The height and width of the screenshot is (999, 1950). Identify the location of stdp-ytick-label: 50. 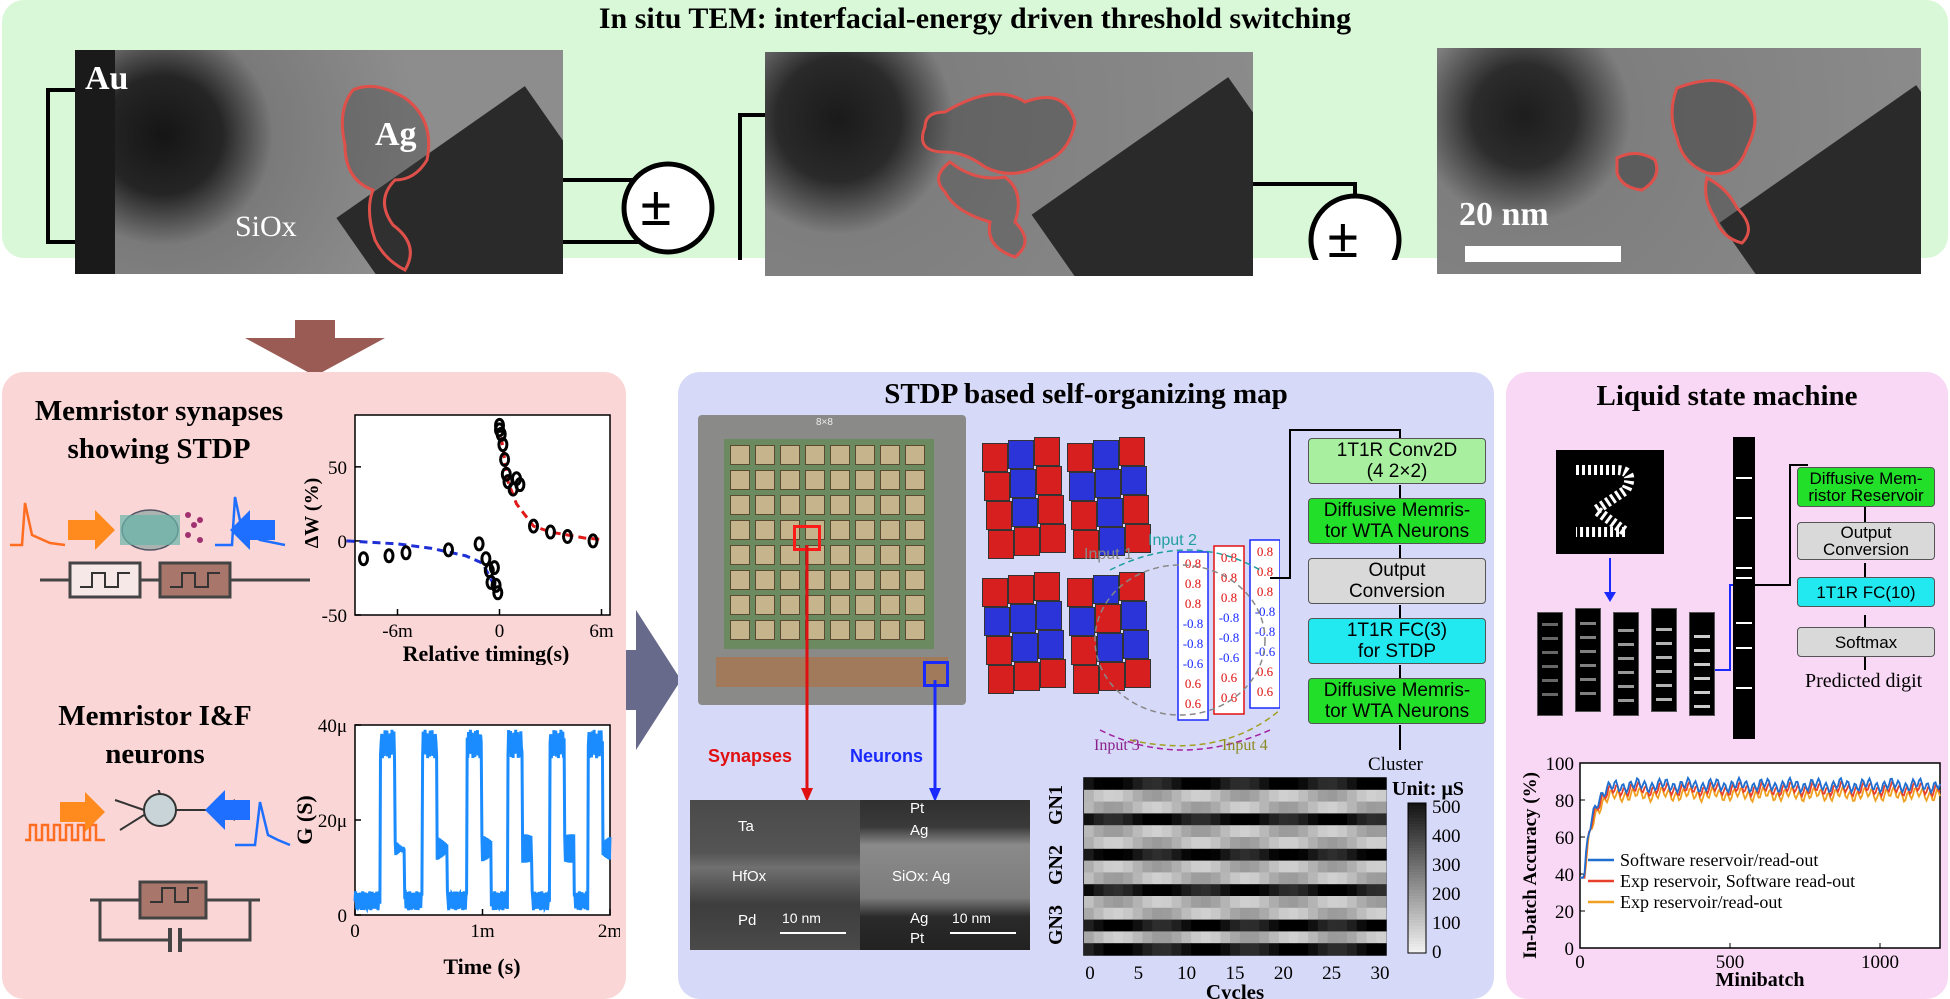
(337, 468).